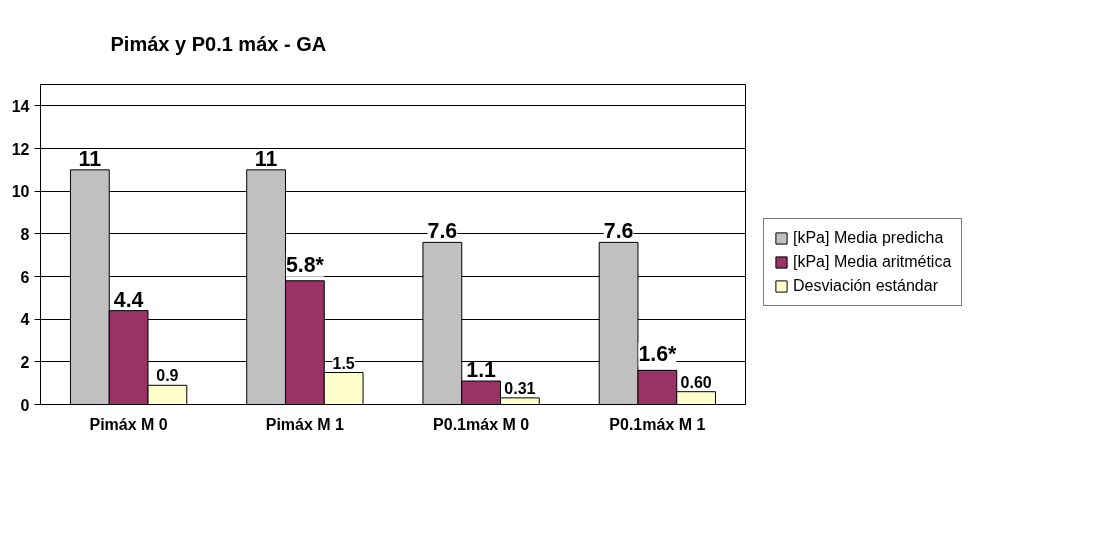 This screenshot has width=1108, height=546. Describe the element at coordinates (25, 362) in the screenshot. I see `y-tick-label: 2` at that location.